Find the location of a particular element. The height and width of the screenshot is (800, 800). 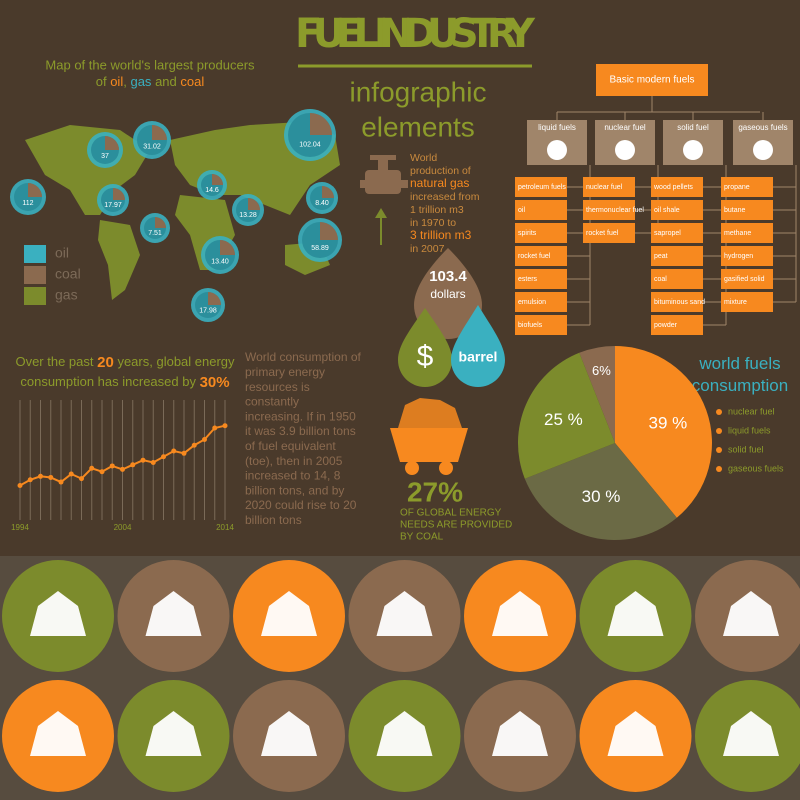

x-tick-label: 2014 is located at coordinates (225, 527).